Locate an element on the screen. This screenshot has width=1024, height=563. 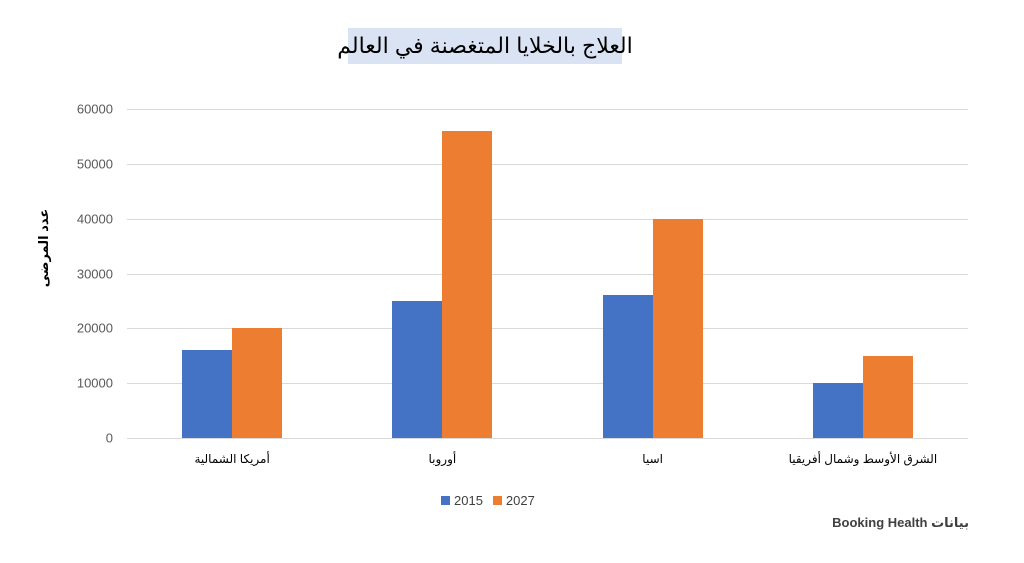
legend-swatch-2015 is located at coordinates (445, 500).